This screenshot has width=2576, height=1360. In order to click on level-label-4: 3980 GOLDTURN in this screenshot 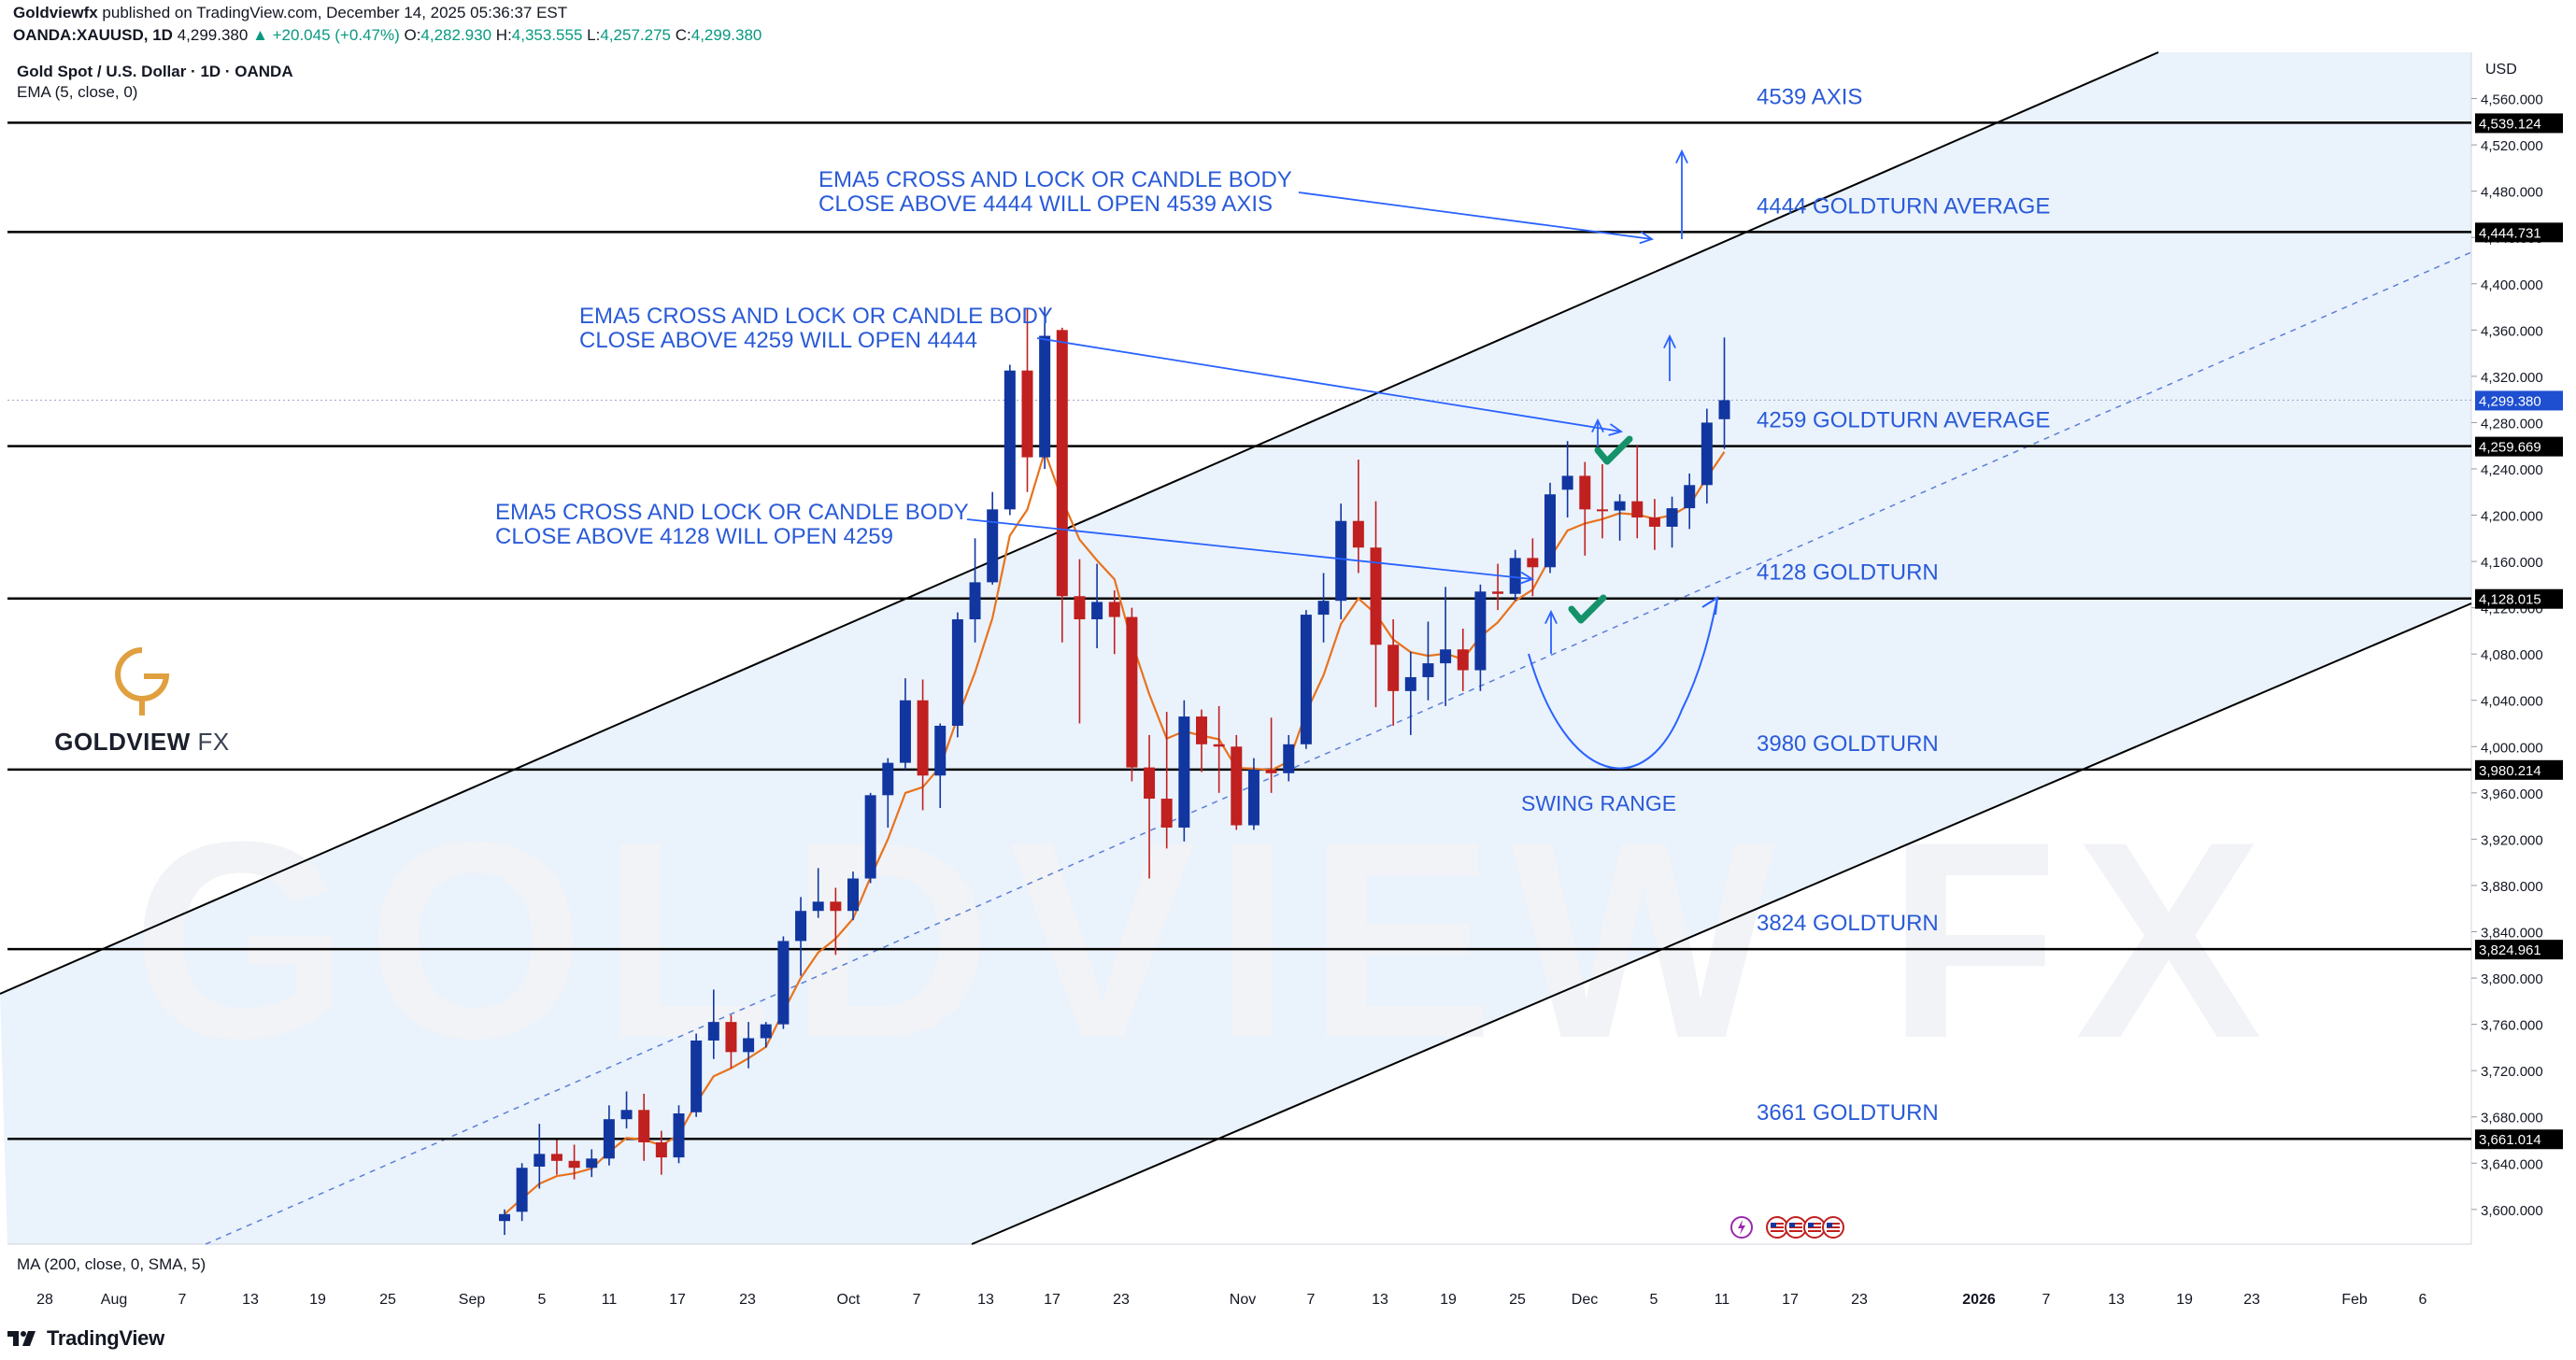, I will do `click(1848, 744)`.